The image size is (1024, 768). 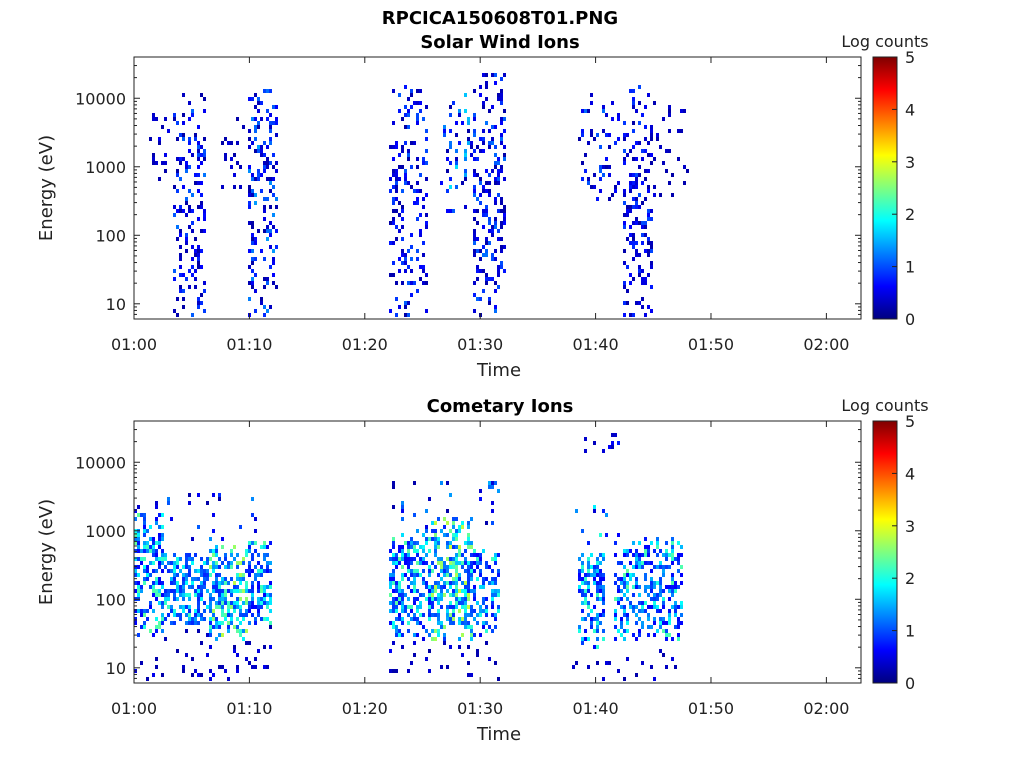 What do you see at coordinates (498, 370) in the screenshot?
I see `solar-wind-xlabel: Time` at bounding box center [498, 370].